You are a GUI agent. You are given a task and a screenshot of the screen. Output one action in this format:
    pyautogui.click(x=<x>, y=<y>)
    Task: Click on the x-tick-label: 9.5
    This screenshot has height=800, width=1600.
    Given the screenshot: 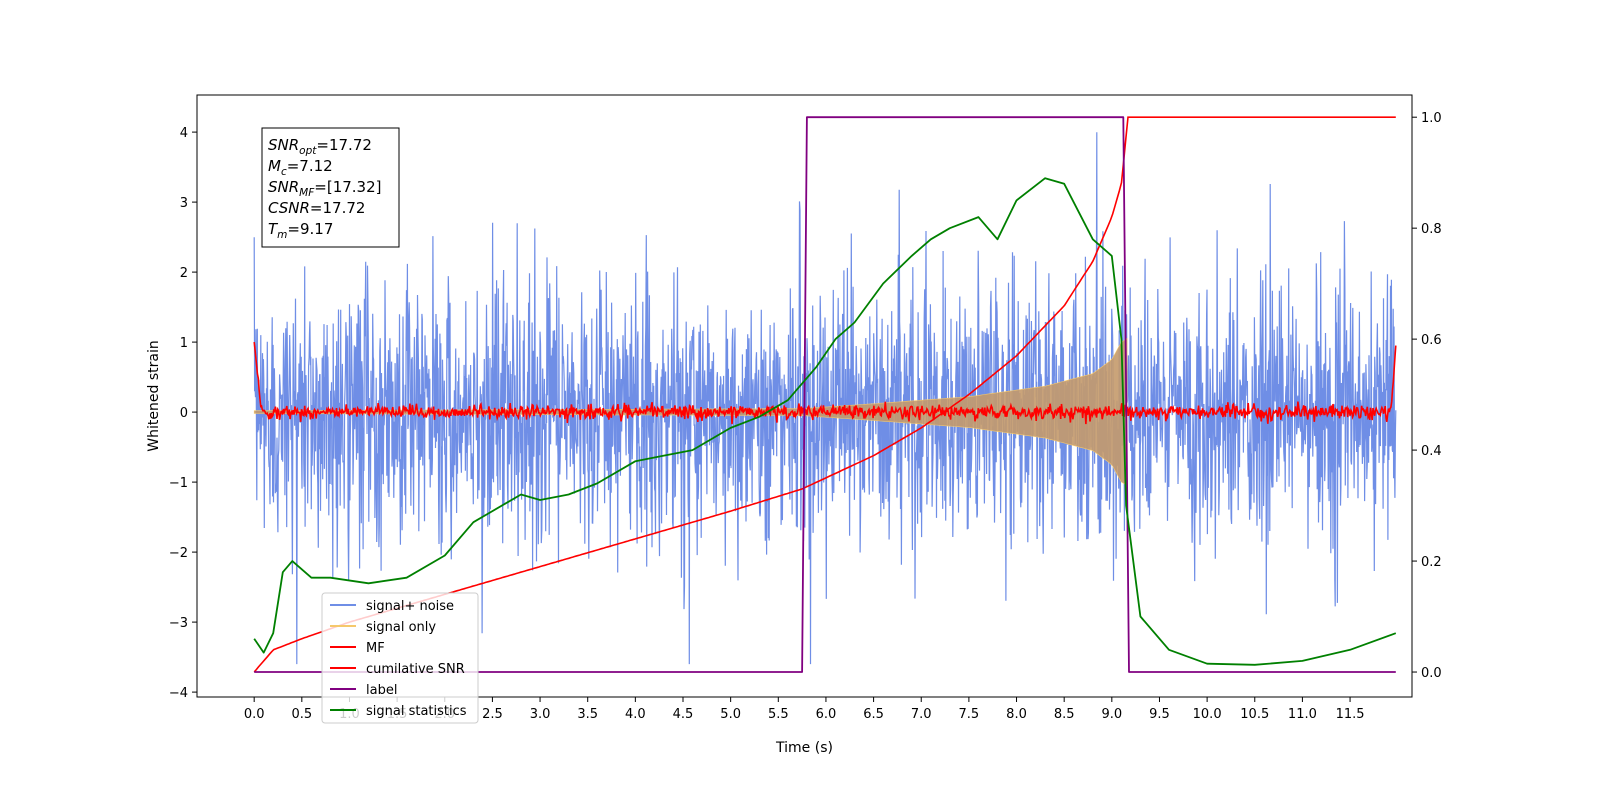 What is the action you would take?
    pyautogui.click(x=1159, y=714)
    